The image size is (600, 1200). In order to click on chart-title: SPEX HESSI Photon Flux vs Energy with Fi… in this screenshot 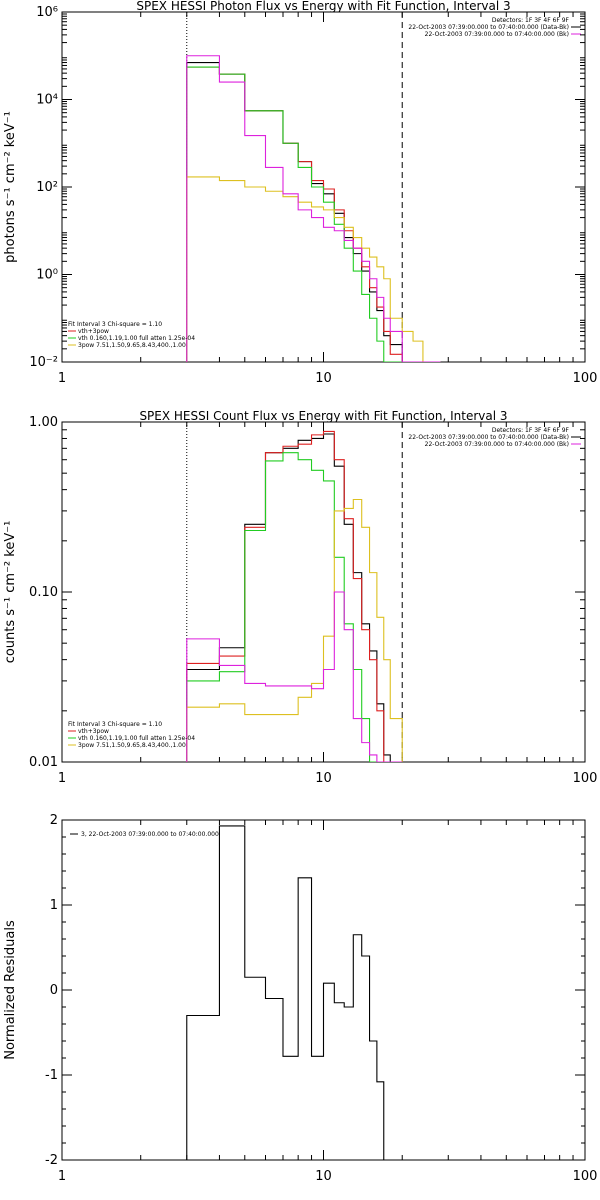, I will do `click(323, 6)`.